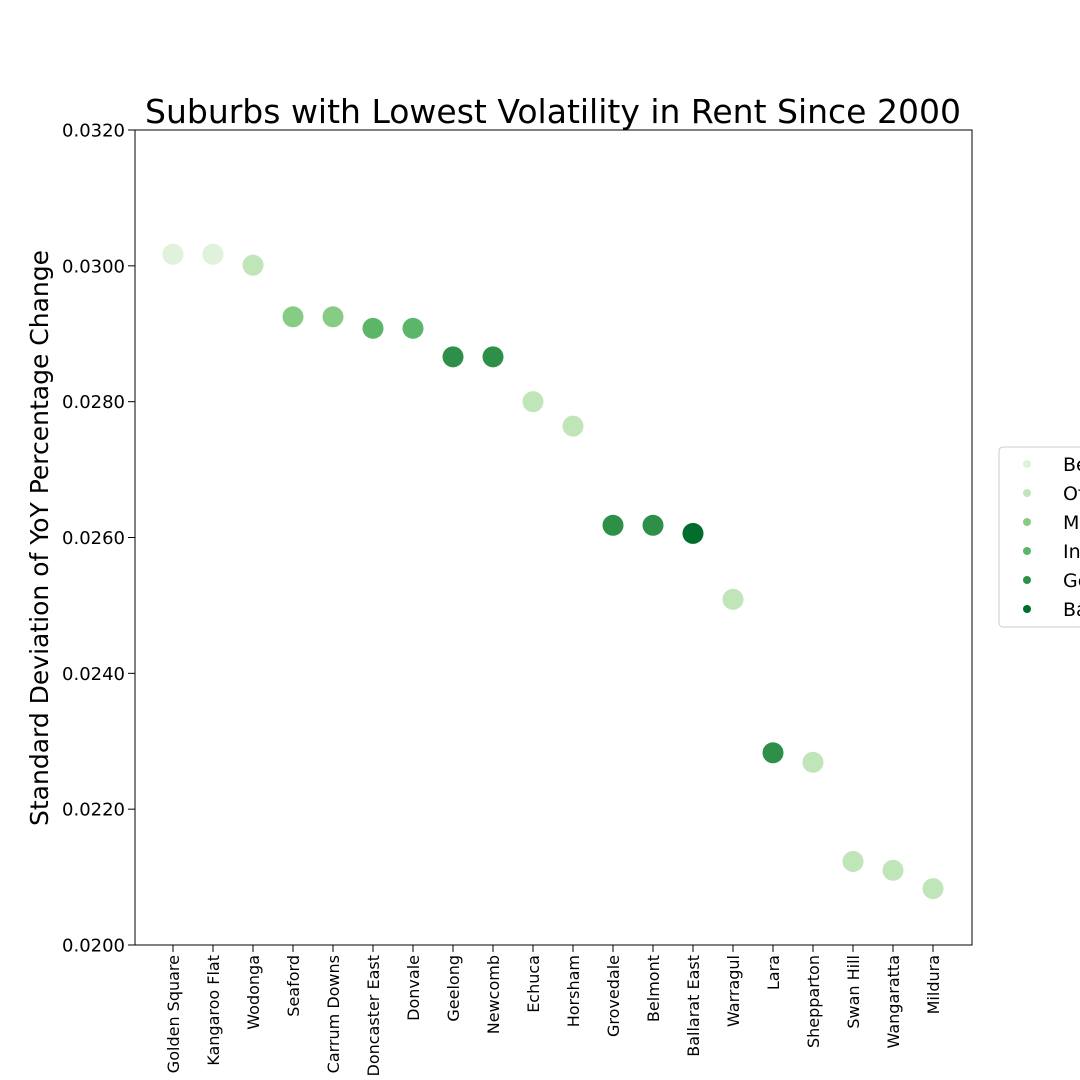  What do you see at coordinates (573, 991) in the screenshot?
I see `x-tick-label: Horsham` at bounding box center [573, 991].